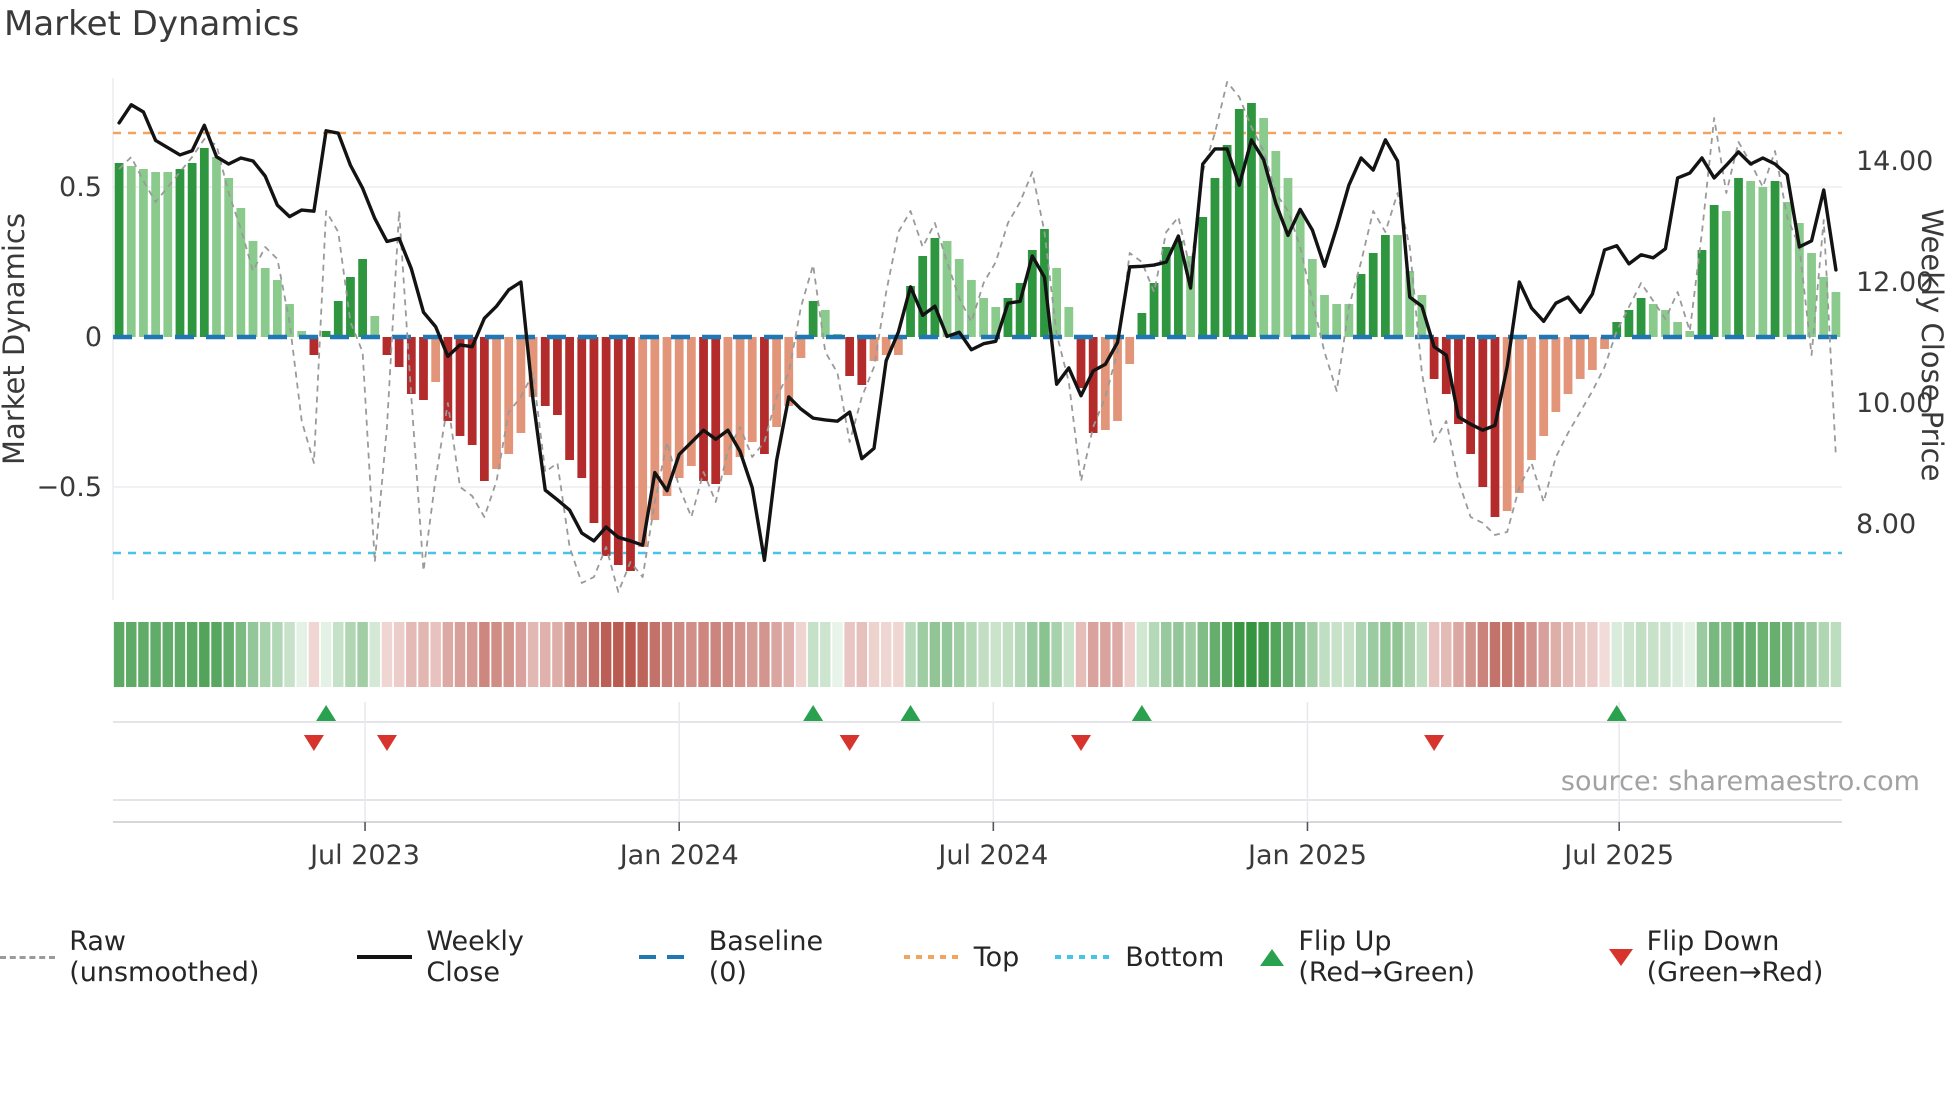  I want to click on right-tick-label: 12.00, so click(1894, 282).